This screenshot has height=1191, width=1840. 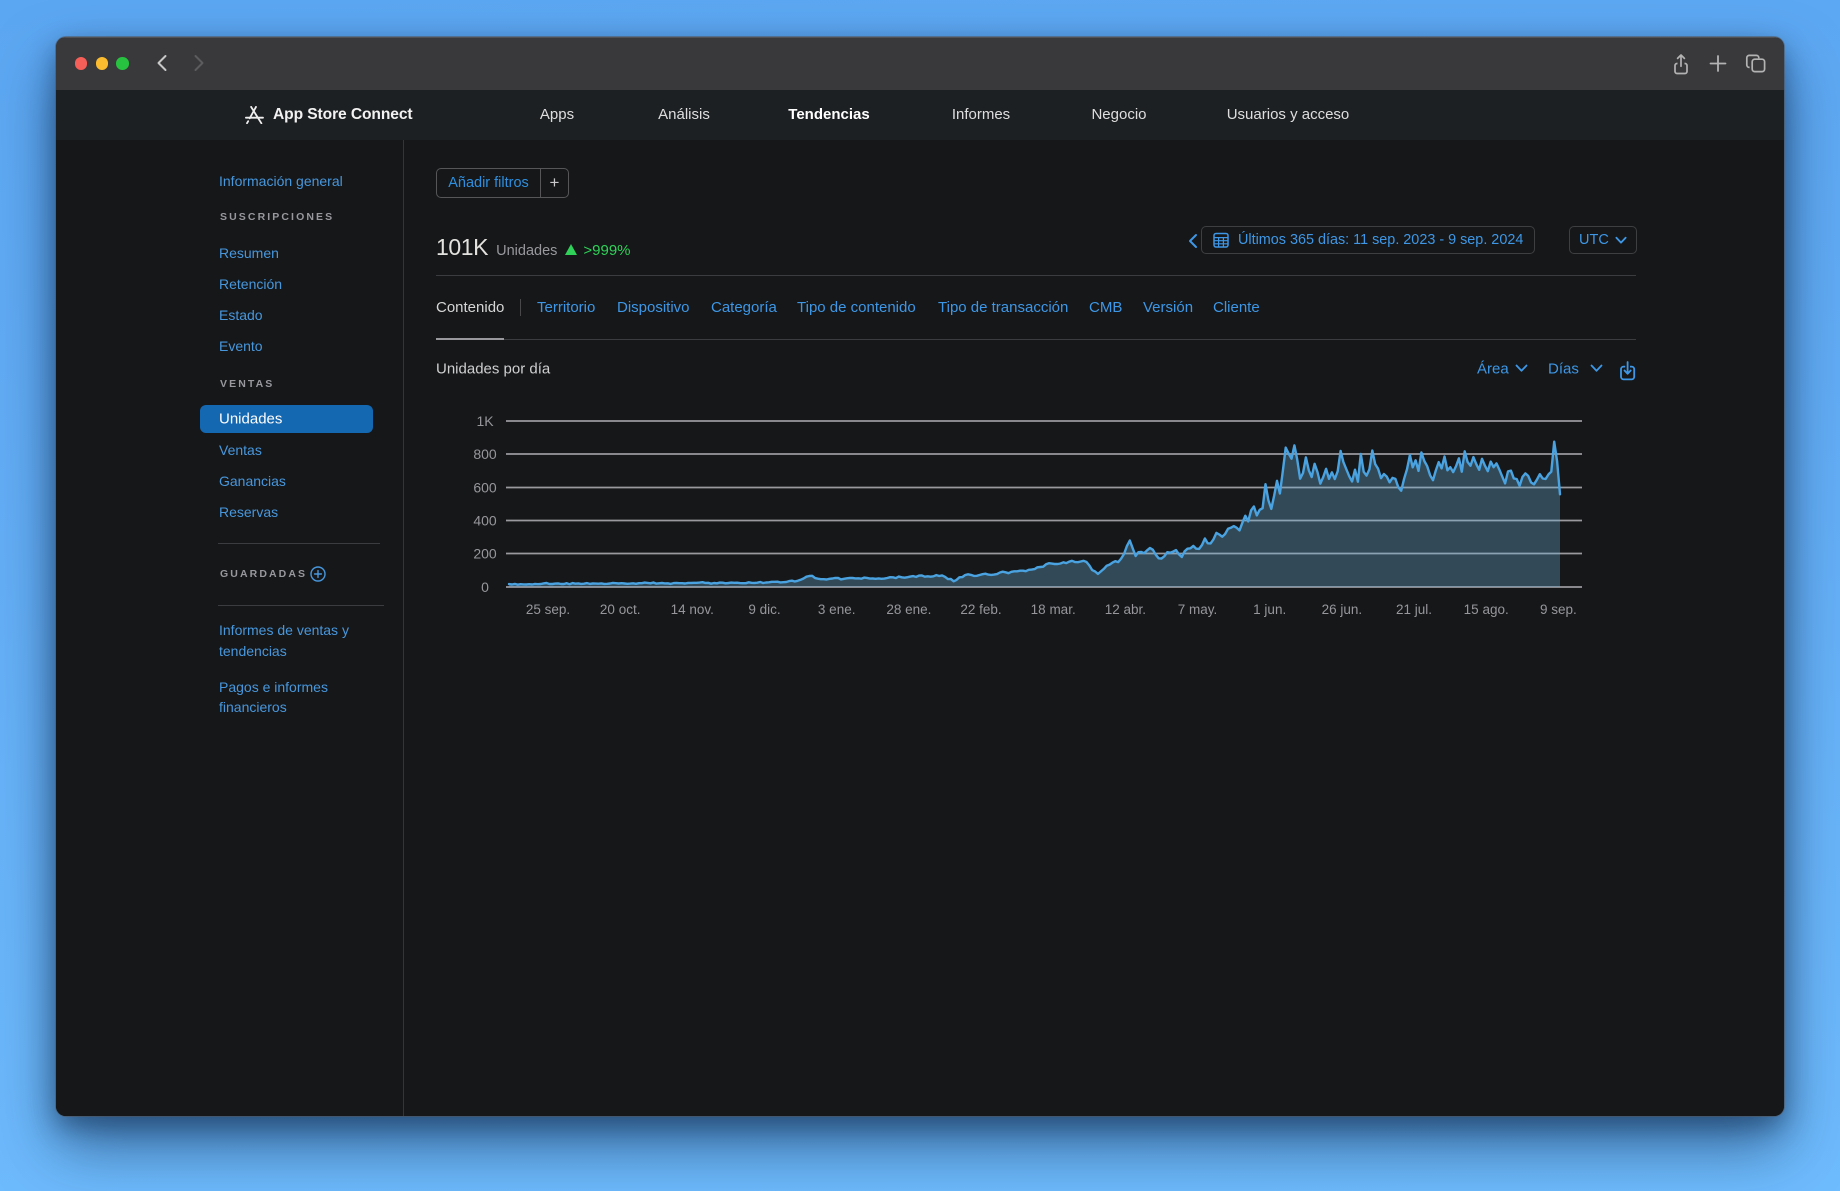 What do you see at coordinates (485, 454) in the screenshot?
I see `svg-text: 800` at bounding box center [485, 454].